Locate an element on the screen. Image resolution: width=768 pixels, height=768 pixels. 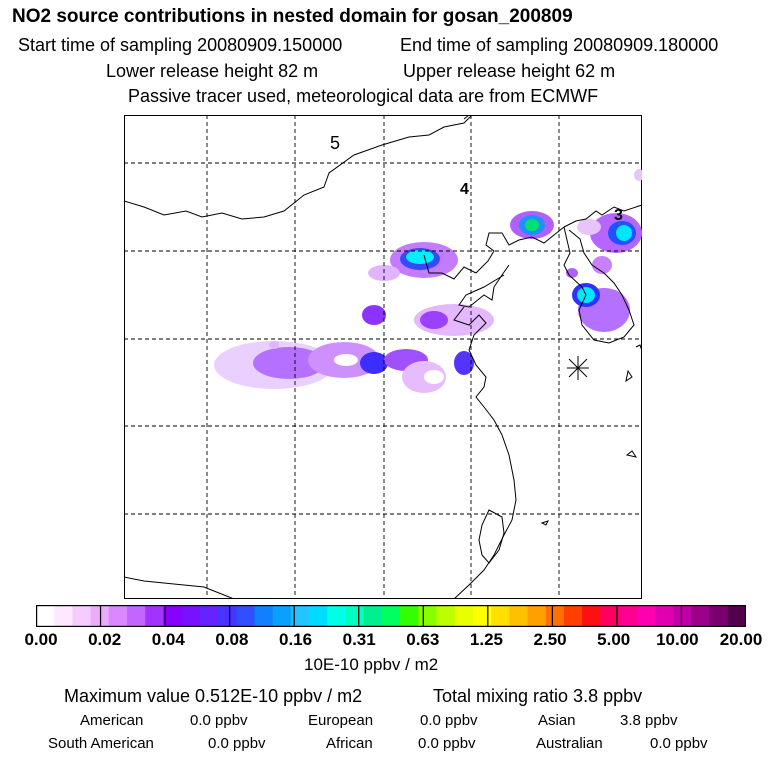
region-american-label: American is located at coordinates (112, 720).